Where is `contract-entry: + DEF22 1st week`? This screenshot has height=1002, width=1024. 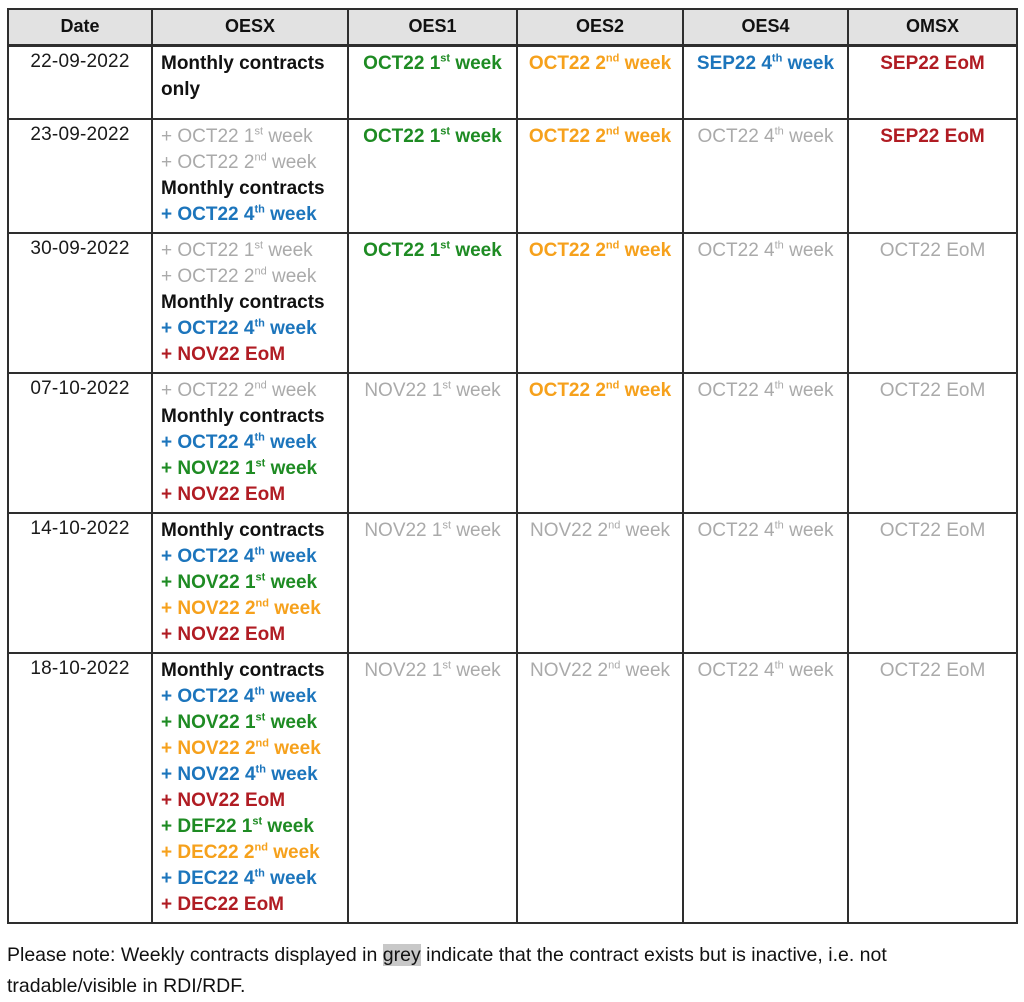 contract-entry: + DEF22 1st week is located at coordinates (237, 826).